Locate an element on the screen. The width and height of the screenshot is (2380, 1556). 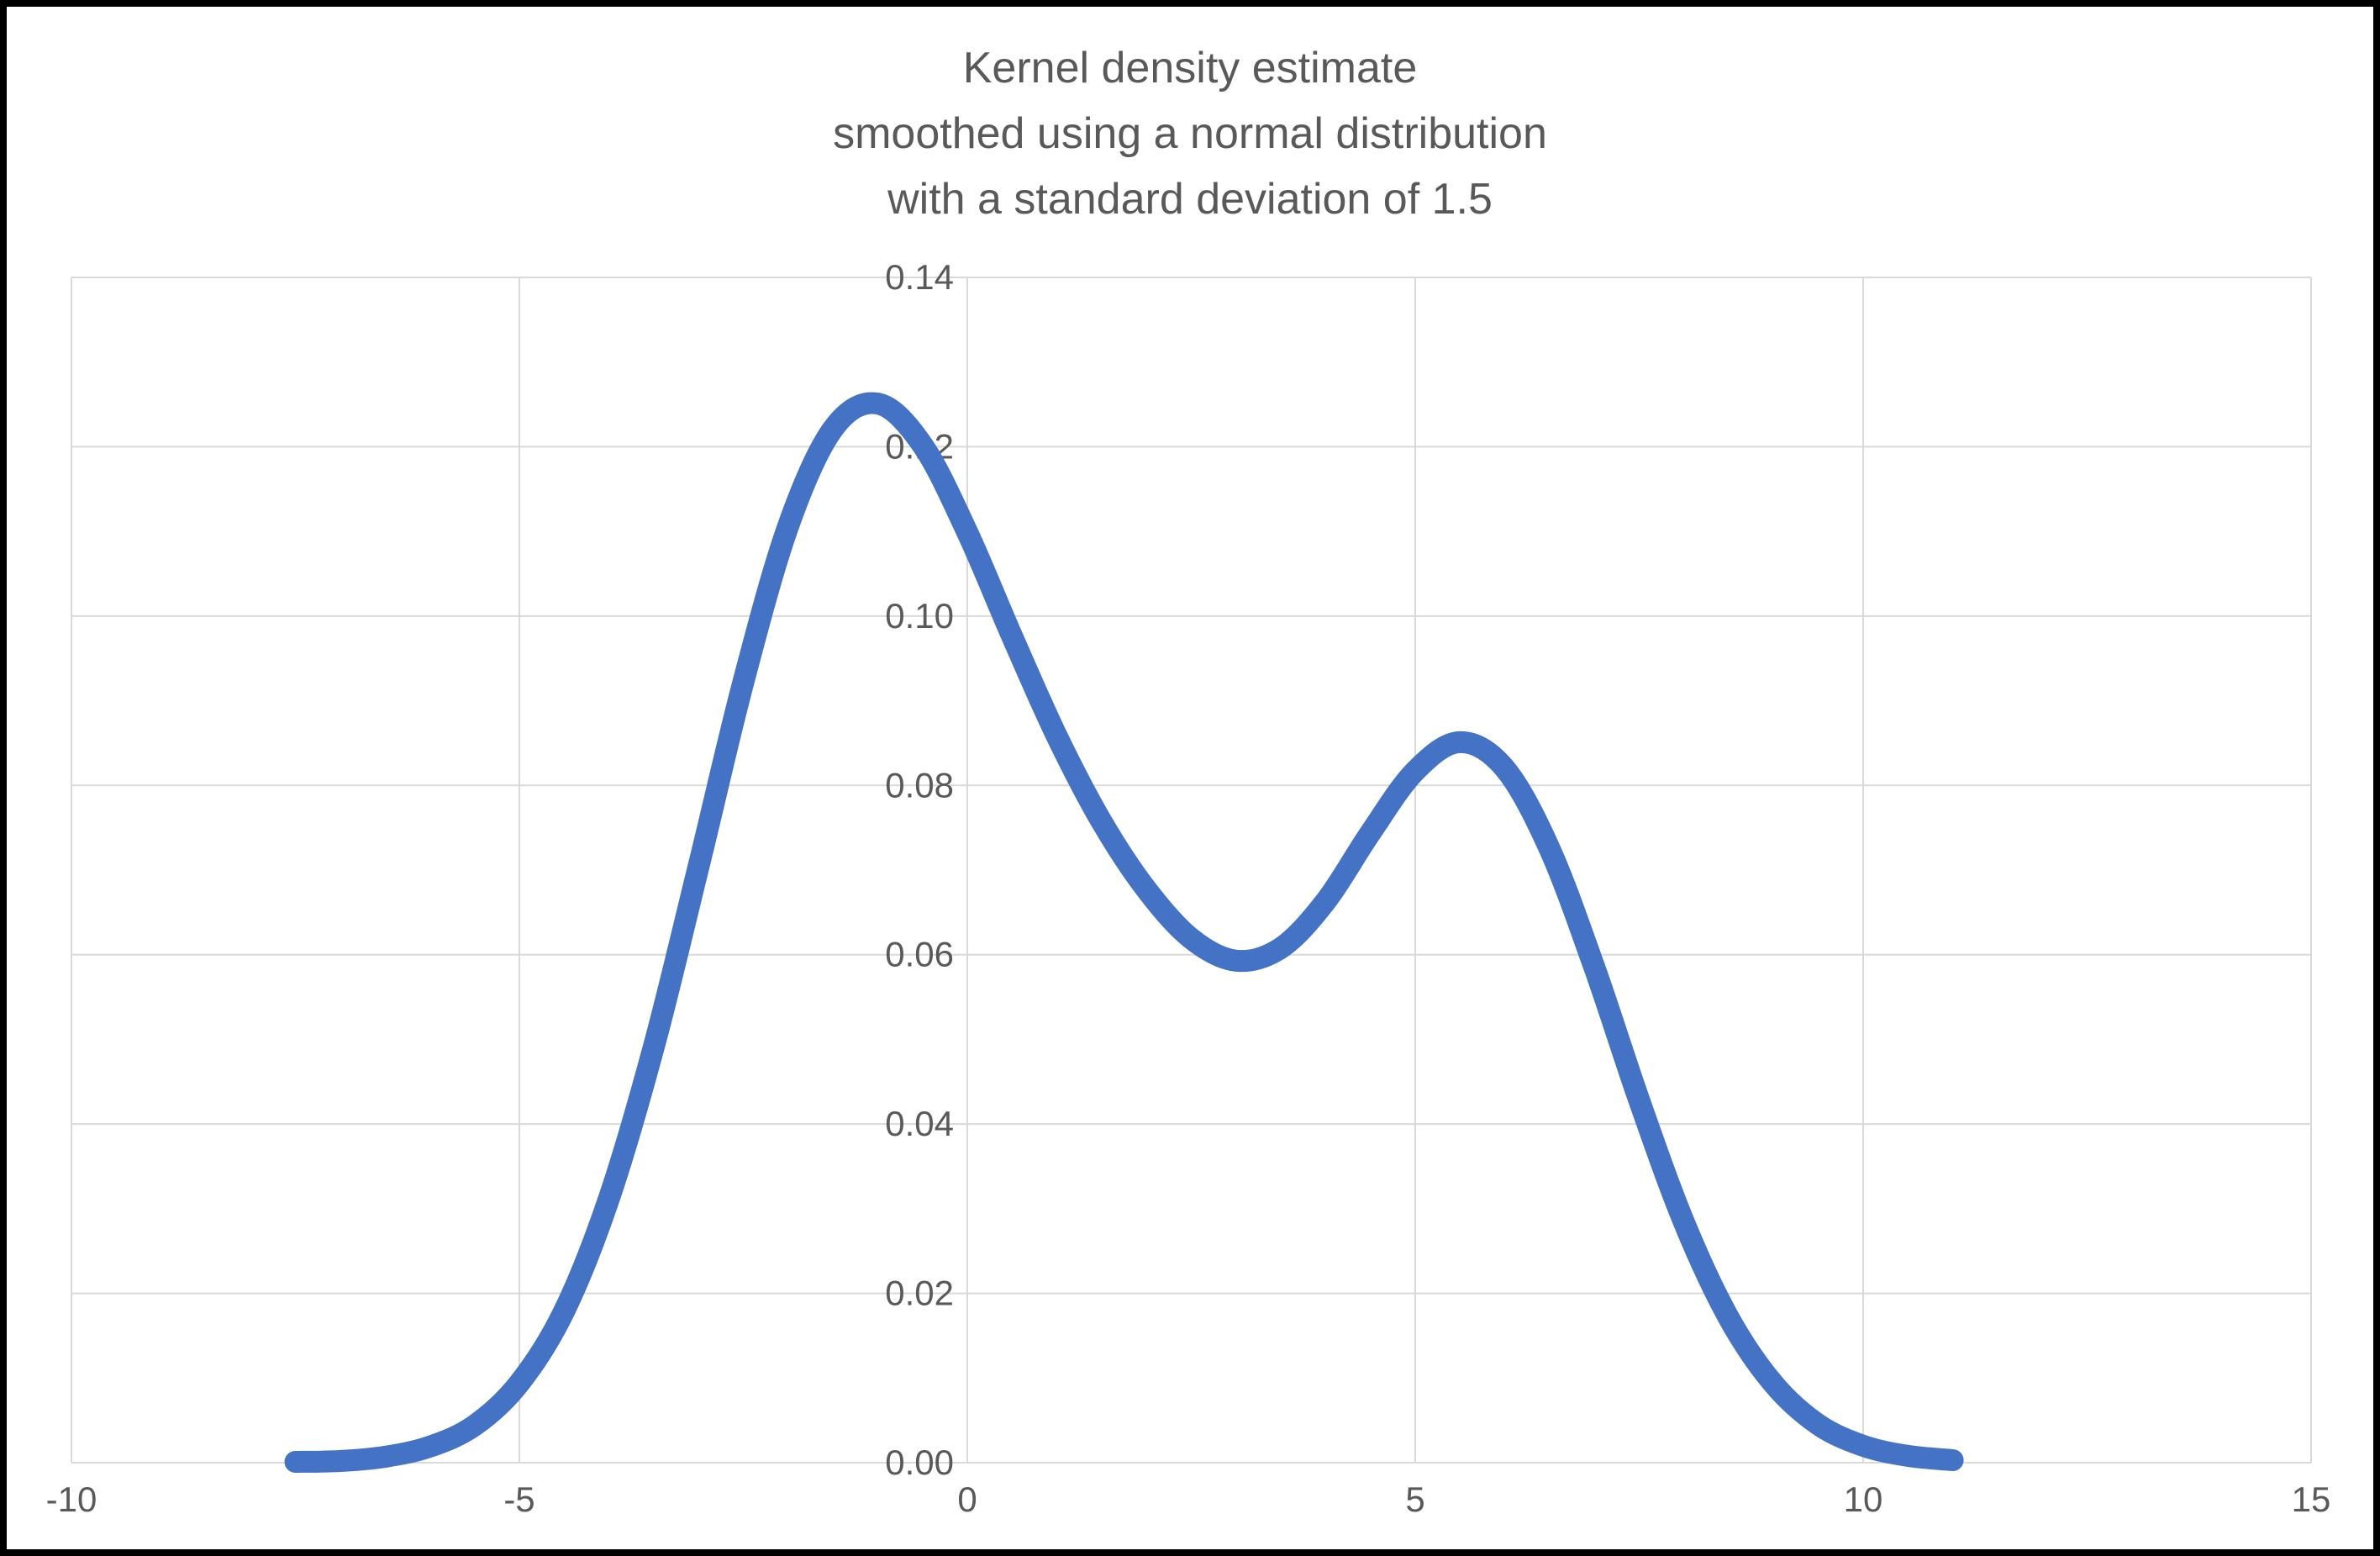
x-axis-tick-label: 5 is located at coordinates (1415, 1499).